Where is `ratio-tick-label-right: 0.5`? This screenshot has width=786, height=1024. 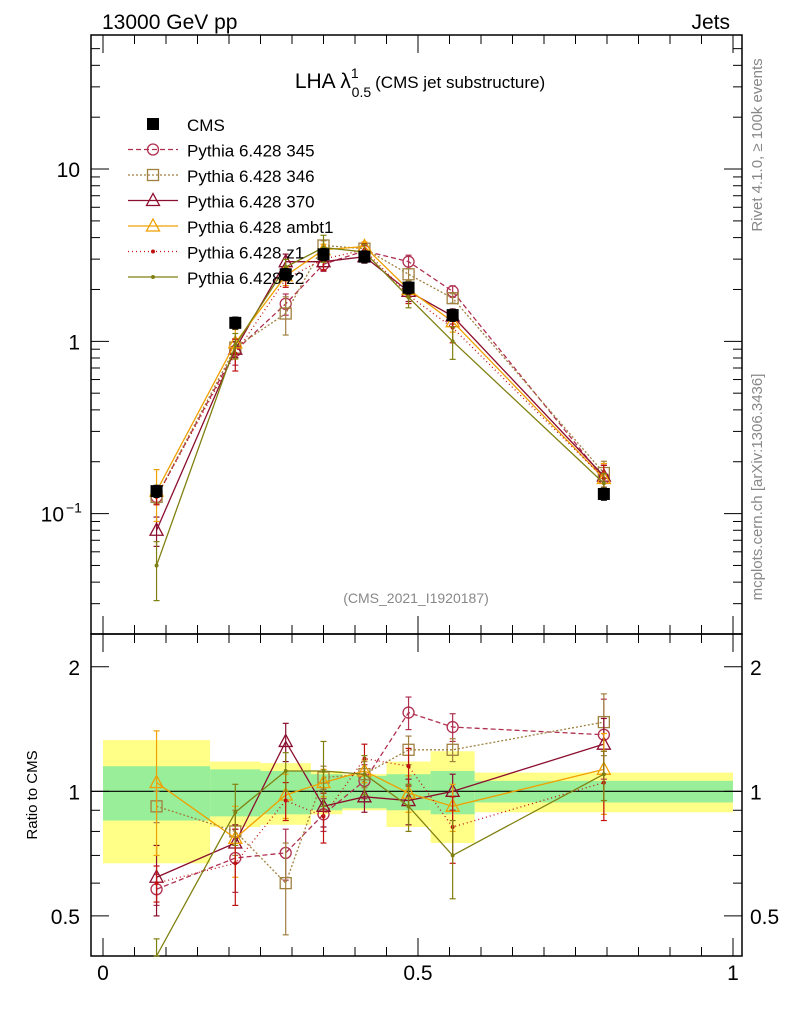 ratio-tick-label-right: 0.5 is located at coordinates (764, 917).